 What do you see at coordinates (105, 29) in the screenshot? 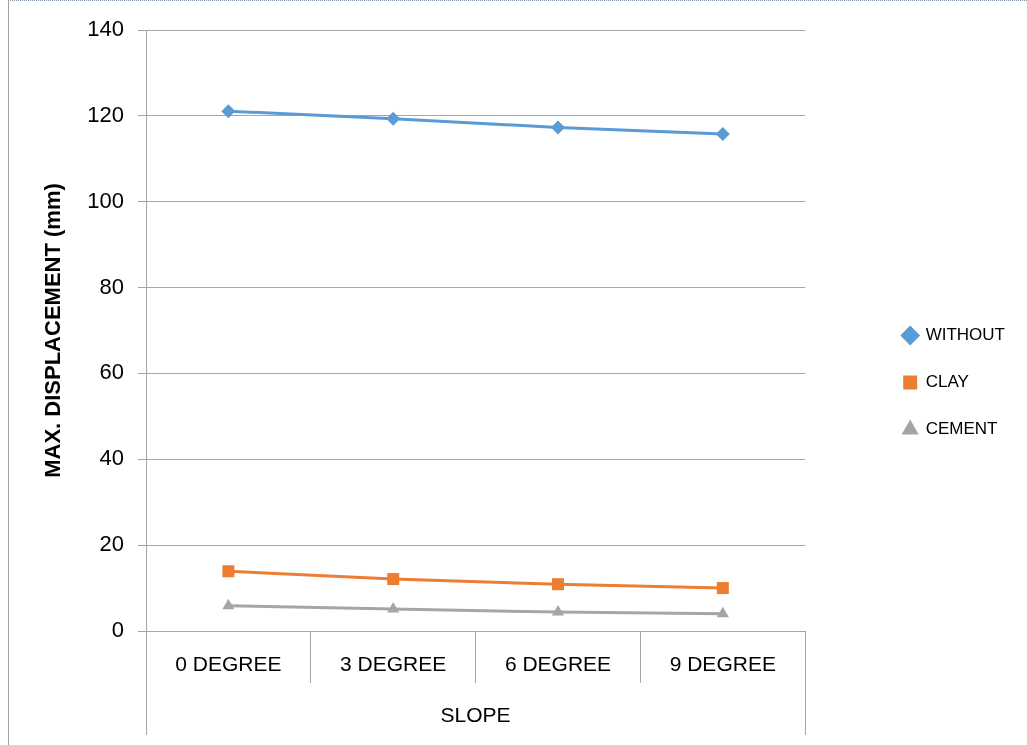
I see `y-tick-label: 140` at bounding box center [105, 29].